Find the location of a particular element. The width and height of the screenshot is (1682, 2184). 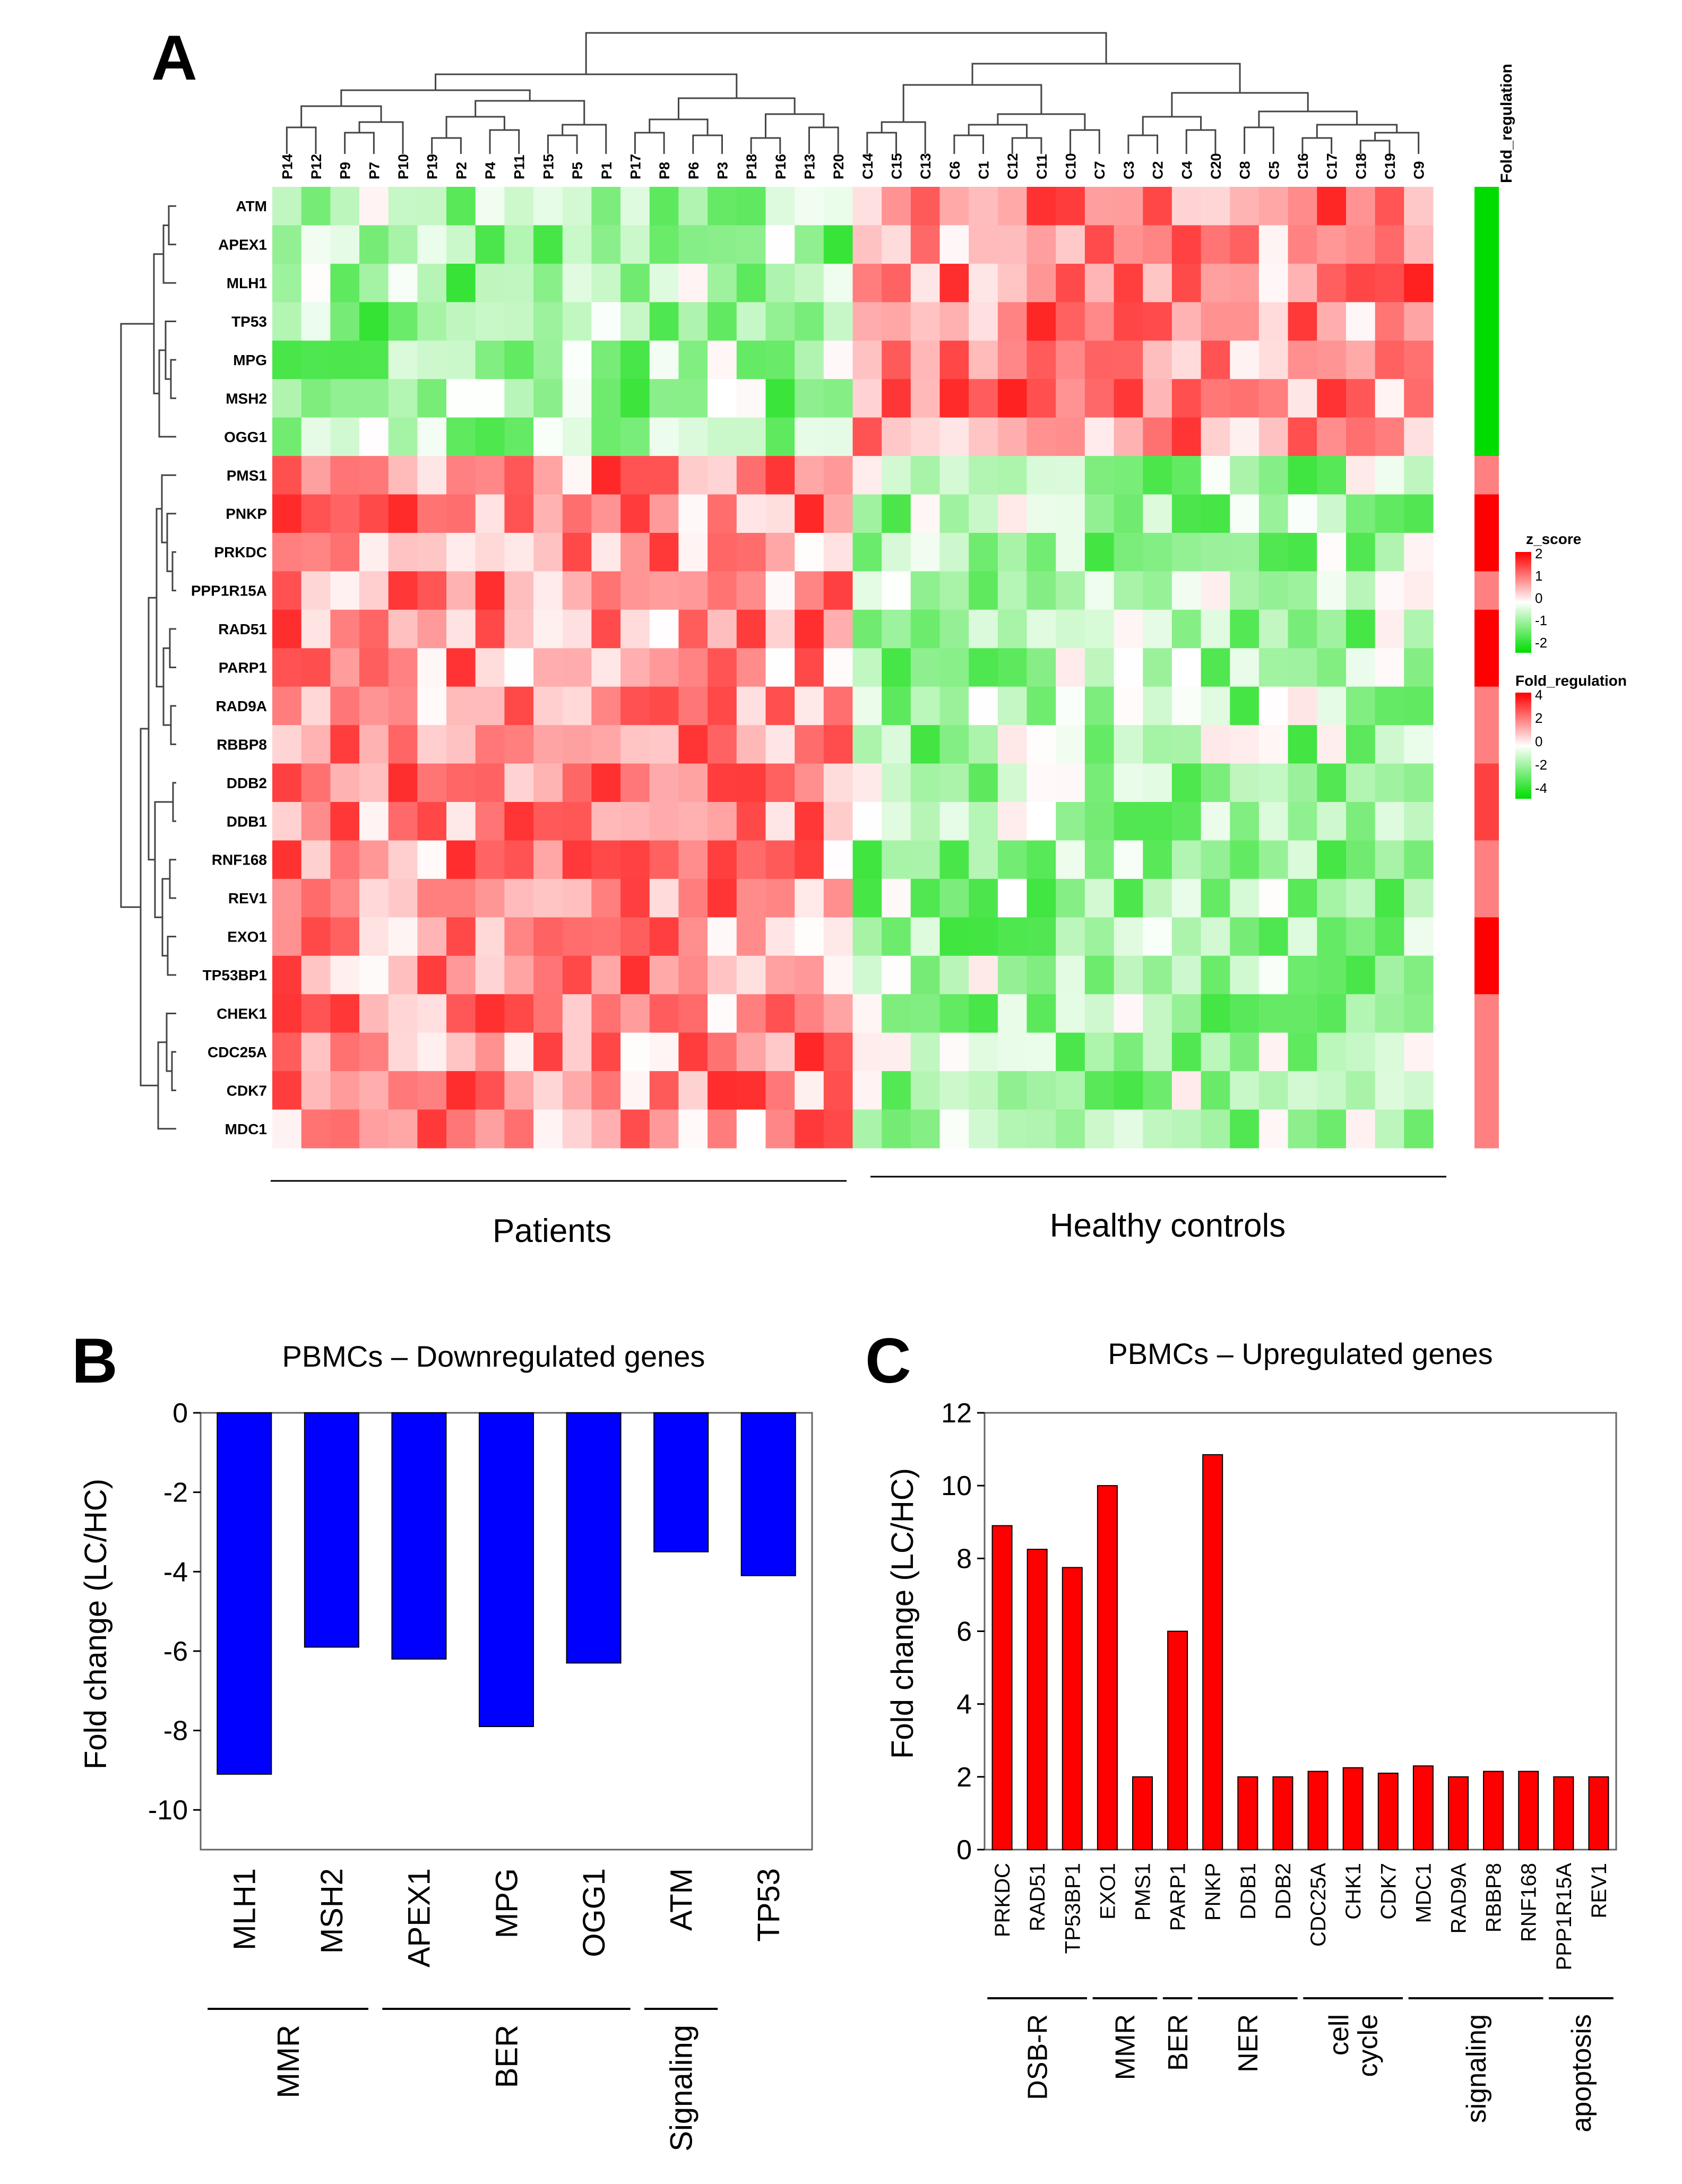

row-label: REV1 is located at coordinates (248, 898).